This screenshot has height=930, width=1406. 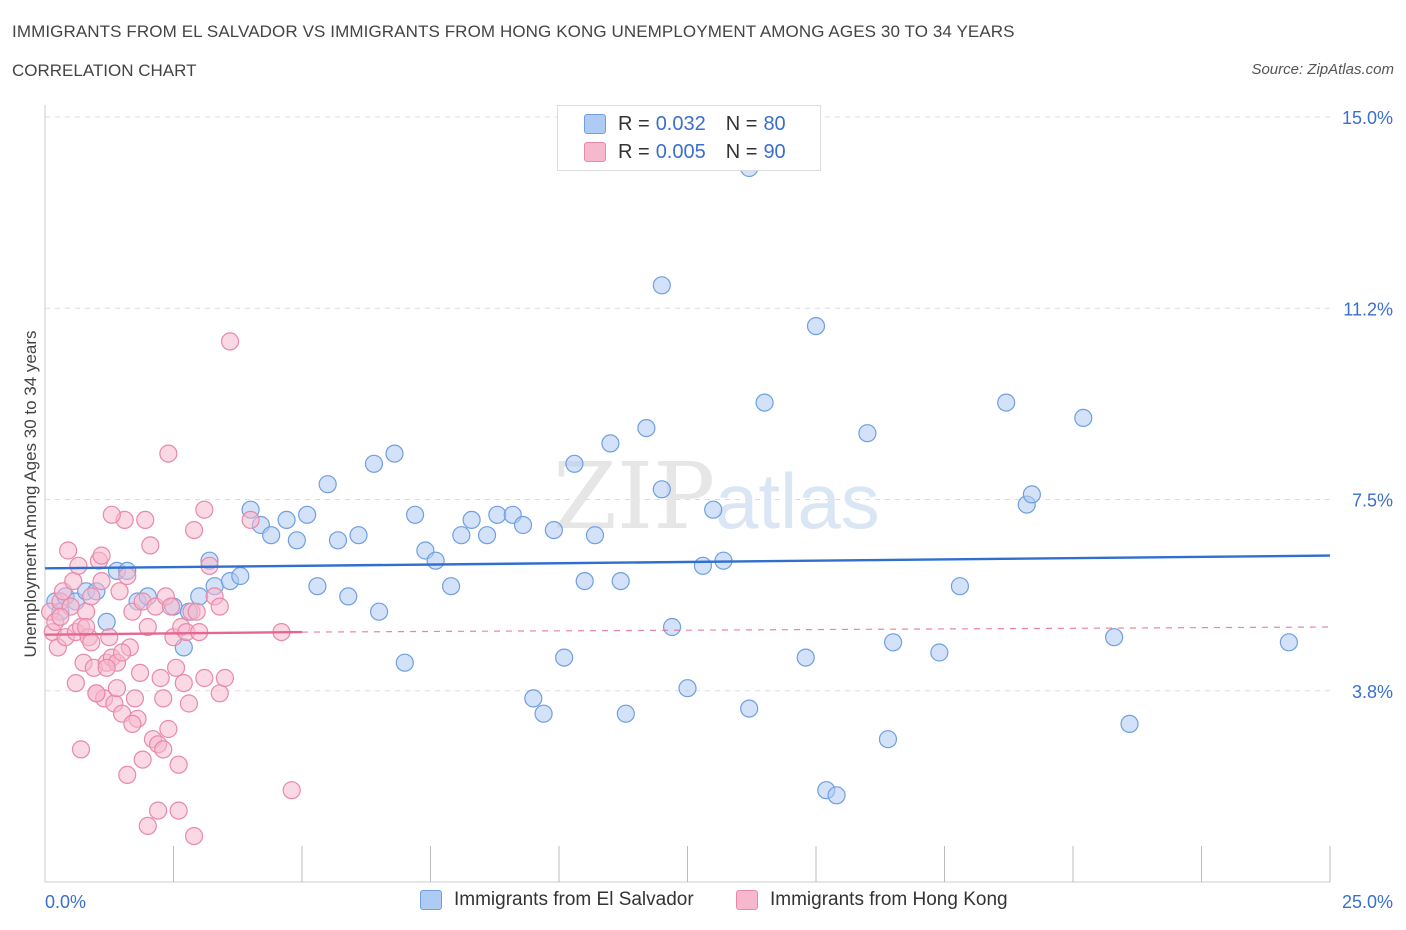 I want to click on legend-item-hong-kong: Immigrants from Hong Kong, so click(x=872, y=900).